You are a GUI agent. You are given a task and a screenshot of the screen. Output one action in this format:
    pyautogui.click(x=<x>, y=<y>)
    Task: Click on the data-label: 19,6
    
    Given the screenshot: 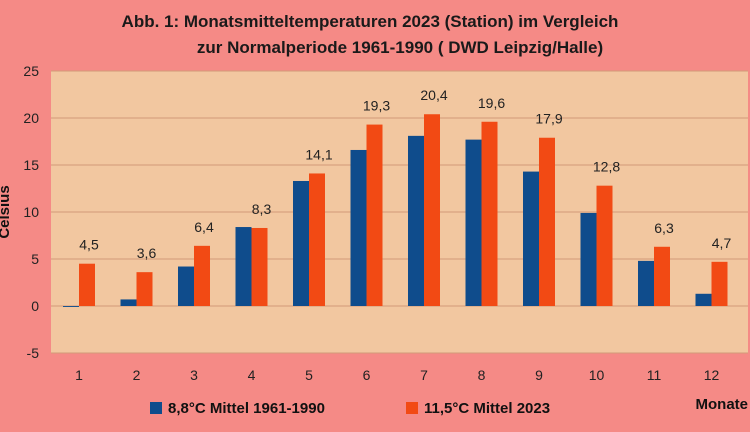 What is the action you would take?
    pyautogui.click(x=491, y=103)
    